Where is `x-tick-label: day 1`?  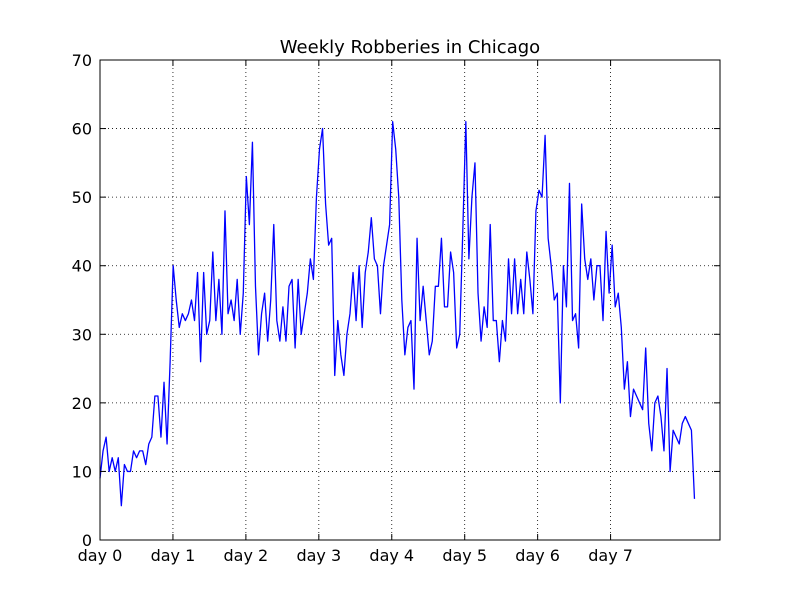 x-tick-label: day 1 is located at coordinates (173, 555).